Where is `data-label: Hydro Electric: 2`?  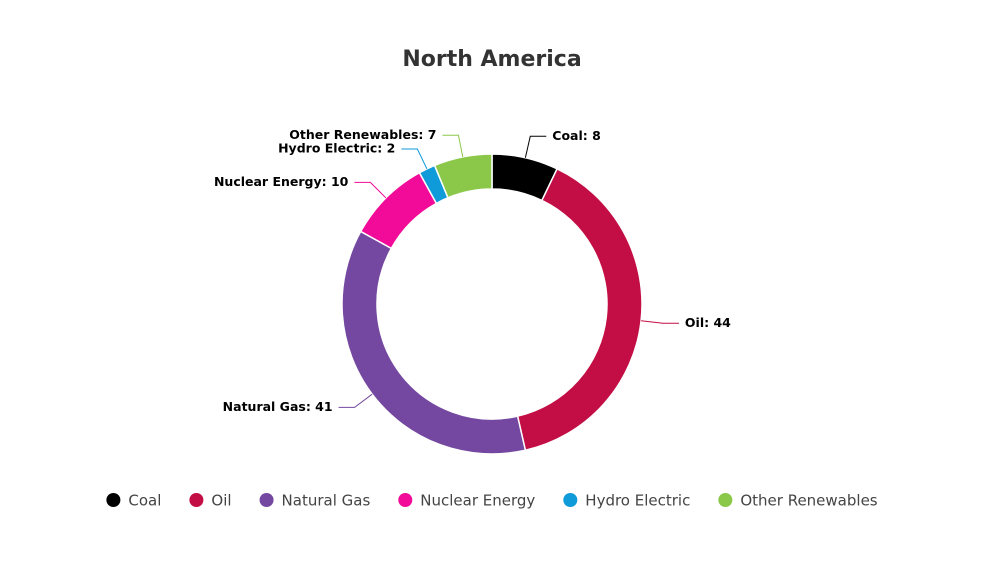 data-label: Hydro Electric: 2 is located at coordinates (336, 148).